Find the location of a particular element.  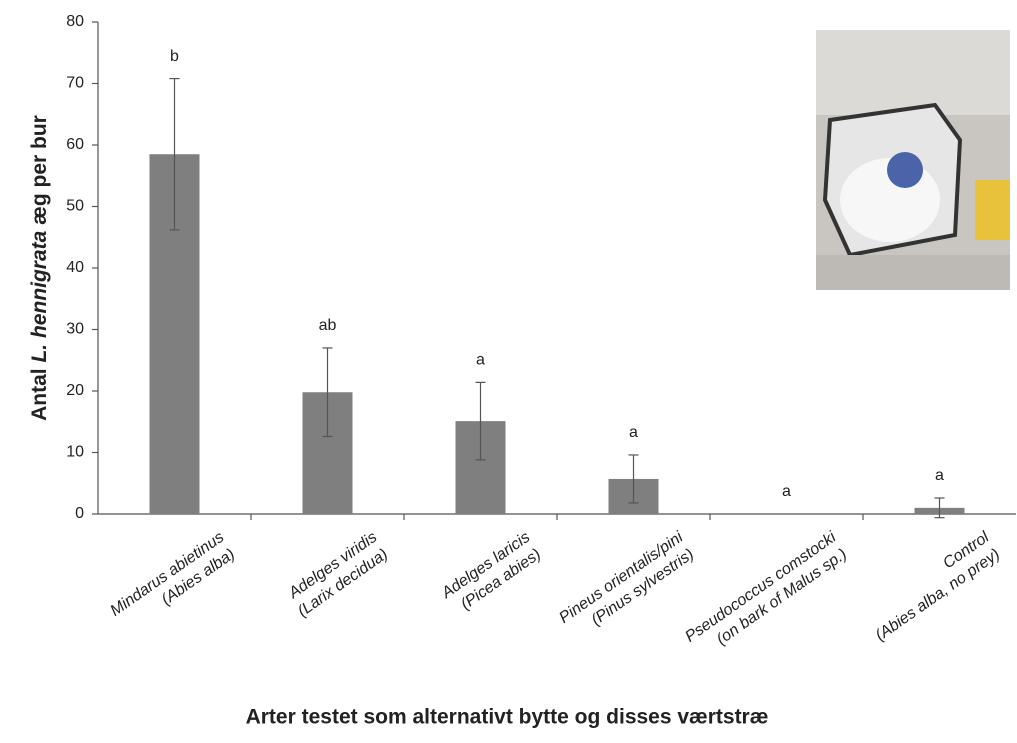

y-tick-label: 50 is located at coordinates (75, 206).